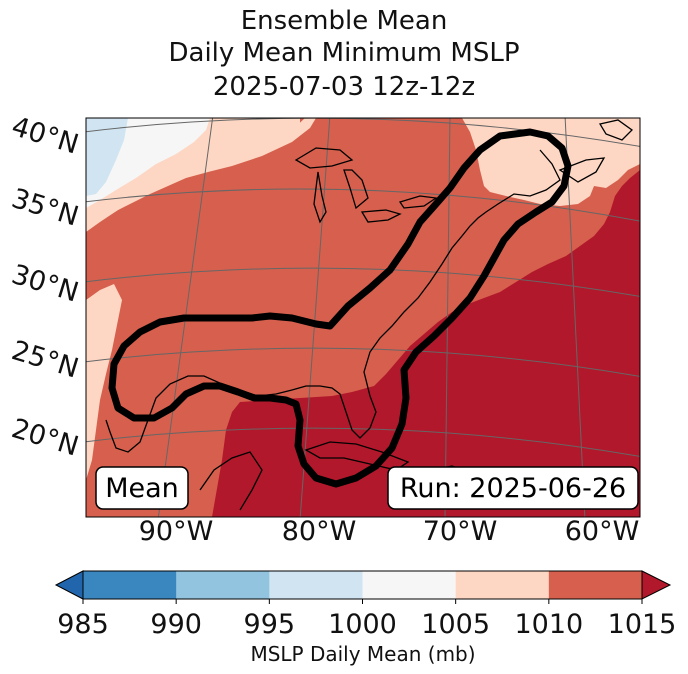  Describe the element at coordinates (176, 624) in the screenshot. I see `colorbar-tick-990: 990` at that location.